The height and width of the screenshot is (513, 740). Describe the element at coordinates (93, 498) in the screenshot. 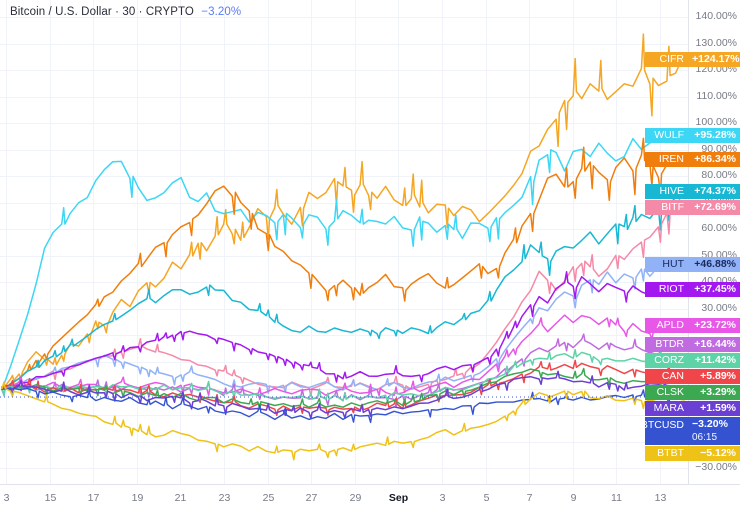

I see `time-tick: 17` at that location.